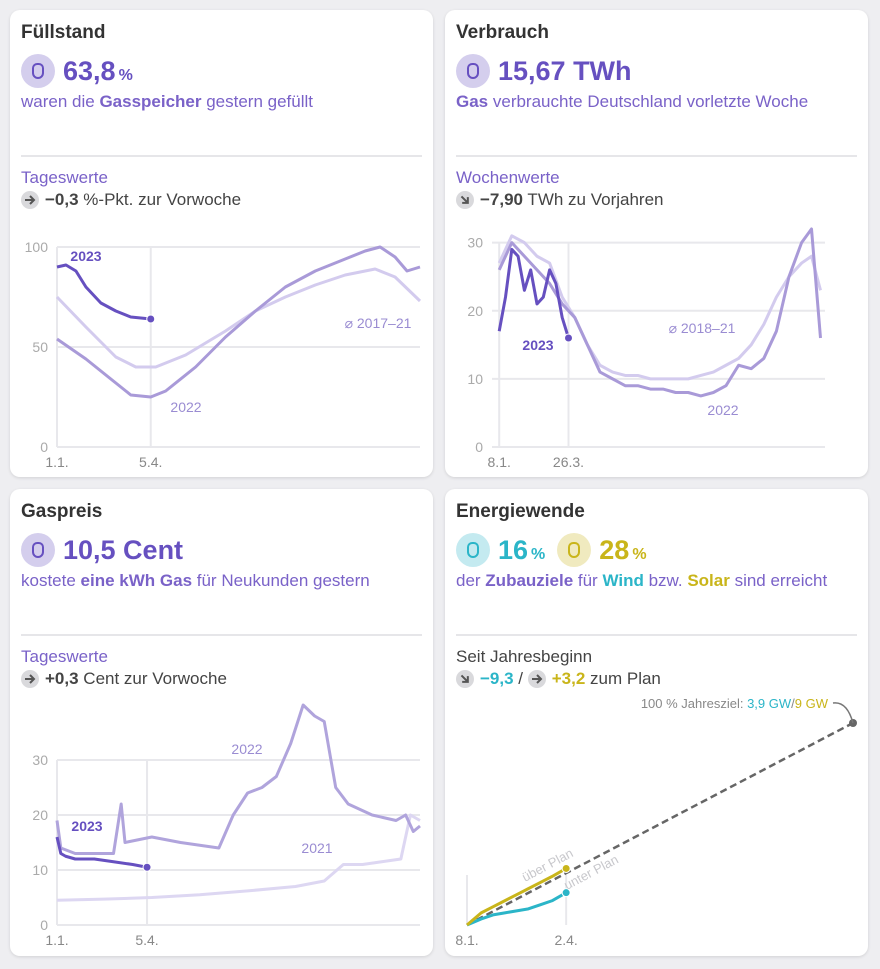 This screenshot has width=880, height=969. Describe the element at coordinates (623, 549) in the screenshot. I see `headline-value: 28%` at that location.